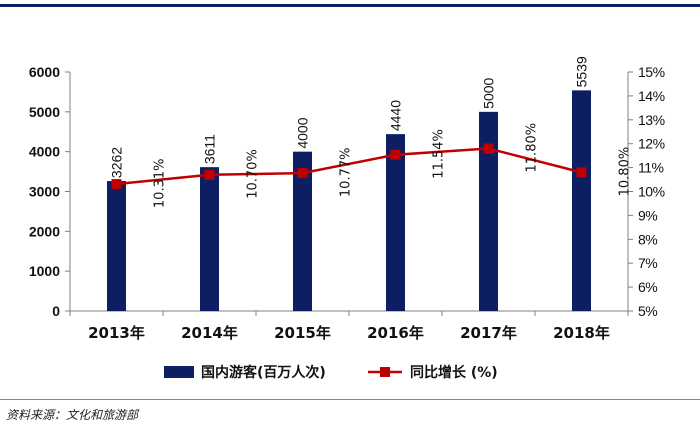 The height and width of the screenshot is (432, 700). I want to click on left-tick-label: 5000, so click(44, 112).